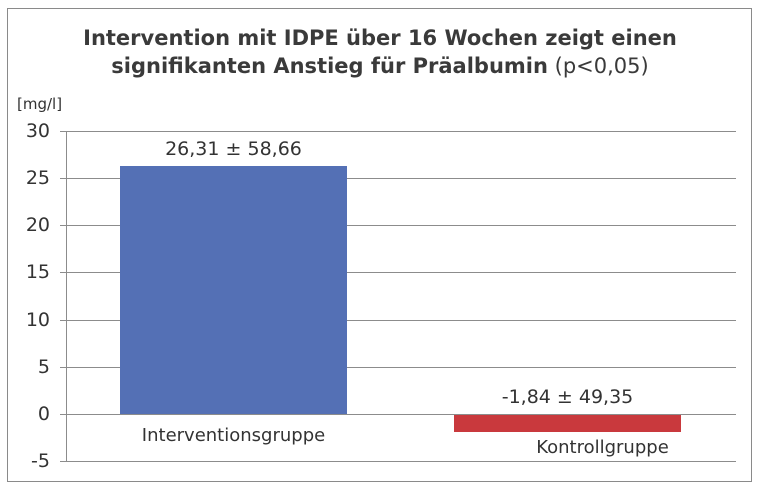 The image size is (760, 492). What do you see at coordinates (37, 272) in the screenshot?
I see `y-tick-label: 15` at bounding box center [37, 272].